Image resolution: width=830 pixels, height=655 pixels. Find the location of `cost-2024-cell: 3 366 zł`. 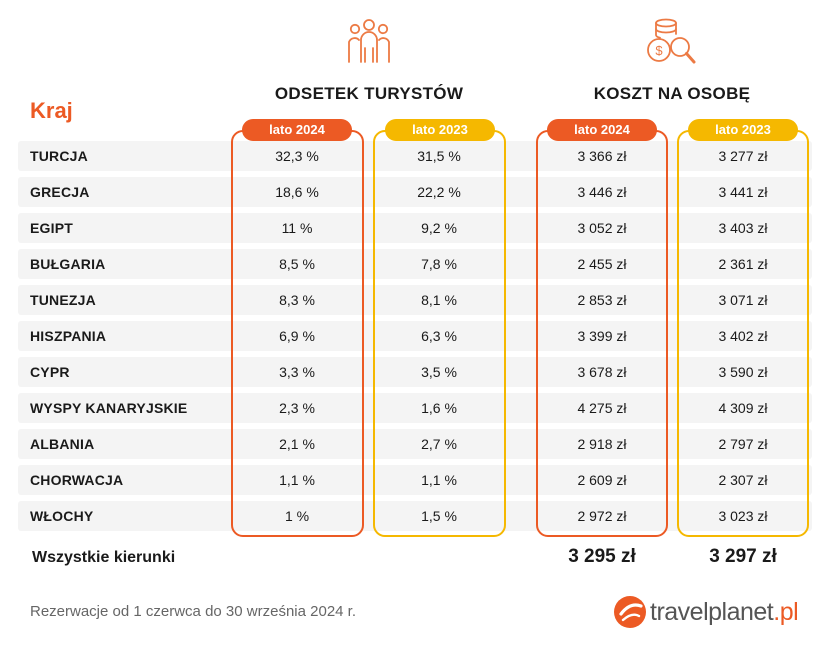

cost-2024-cell: 3 366 zł is located at coordinates (602, 156).